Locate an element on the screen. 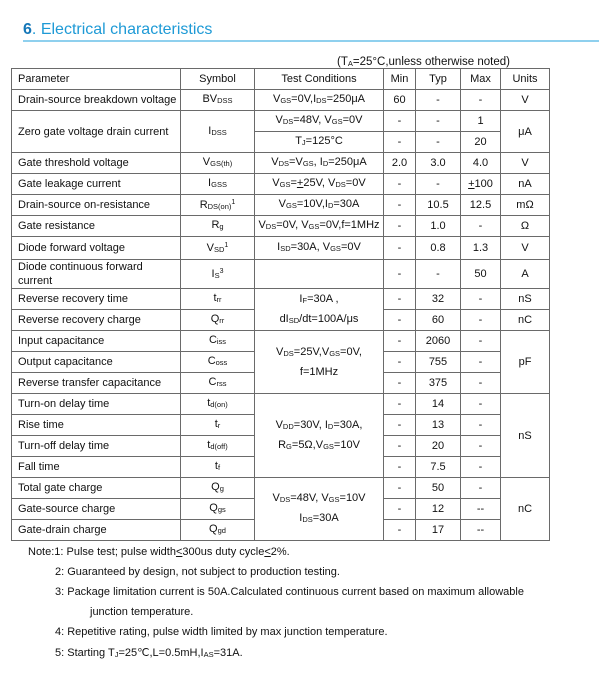 The width and height of the screenshot is (610, 674). note-item: junction temperature. is located at coordinates (142, 612).